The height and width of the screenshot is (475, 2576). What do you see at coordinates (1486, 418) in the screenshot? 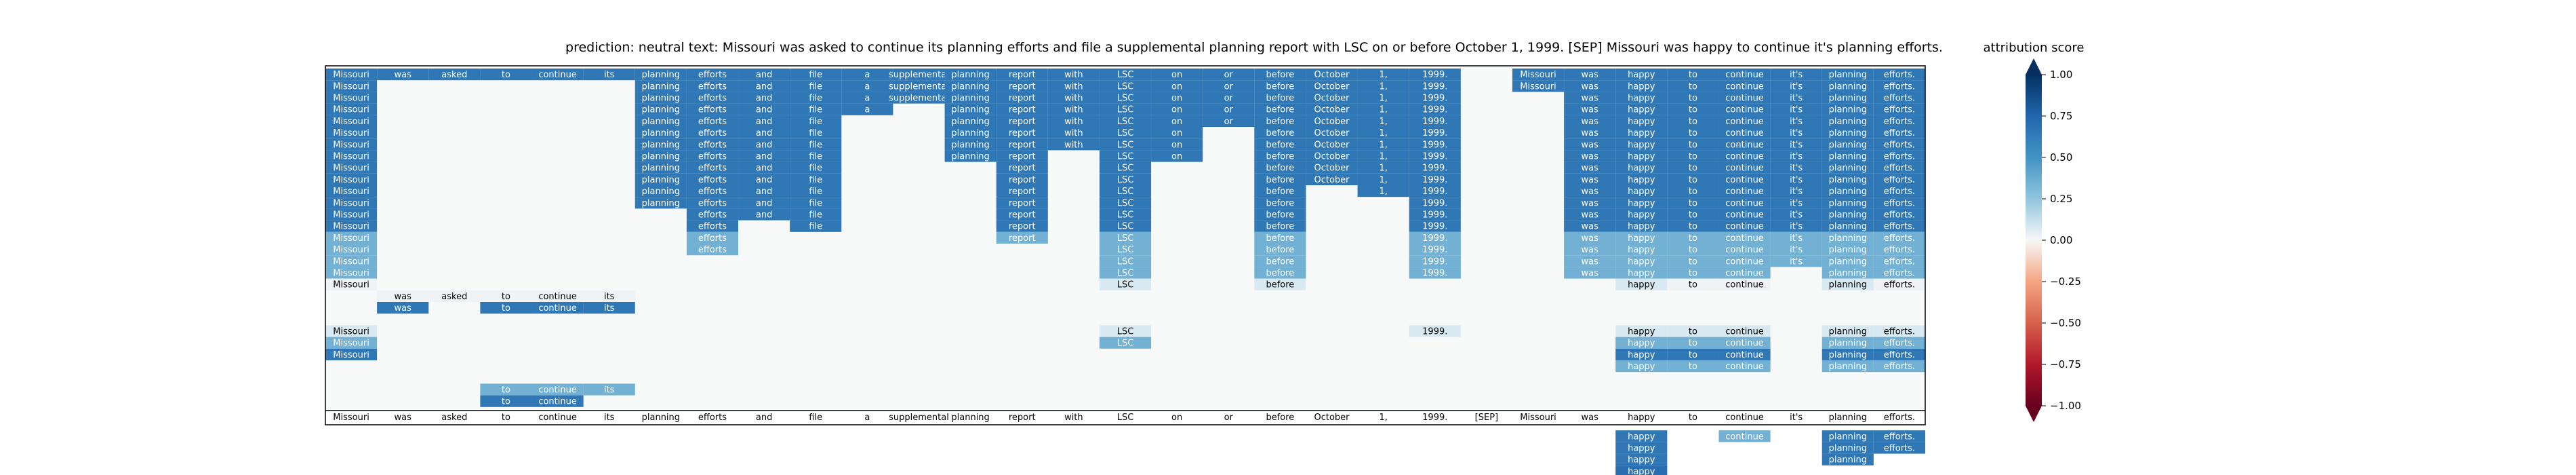
I see `x-tick-label: [SEP]` at bounding box center [1486, 418].